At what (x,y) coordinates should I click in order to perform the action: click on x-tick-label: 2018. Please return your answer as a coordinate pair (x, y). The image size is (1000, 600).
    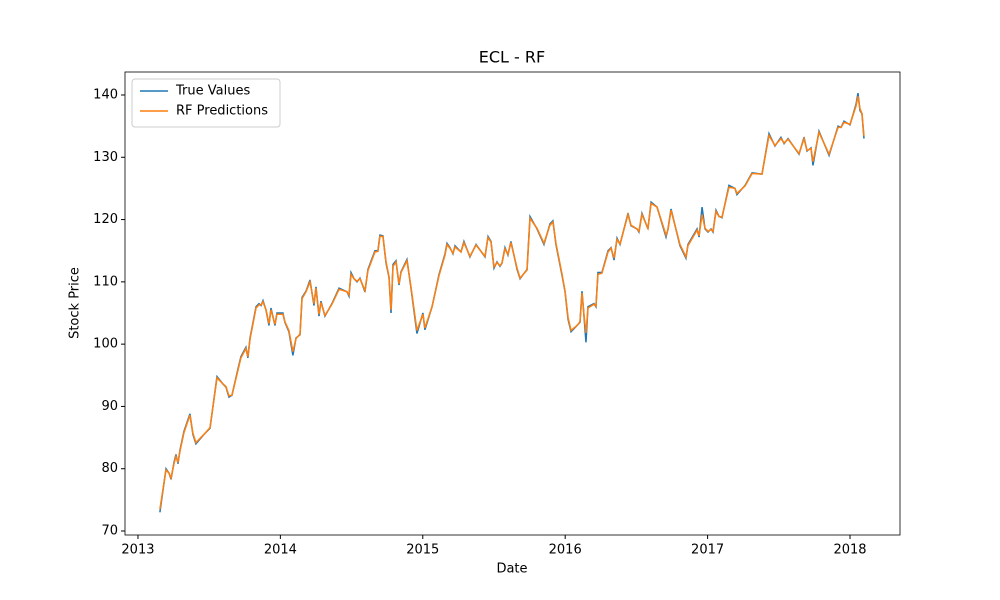
    Looking at the image, I should click on (849, 550).